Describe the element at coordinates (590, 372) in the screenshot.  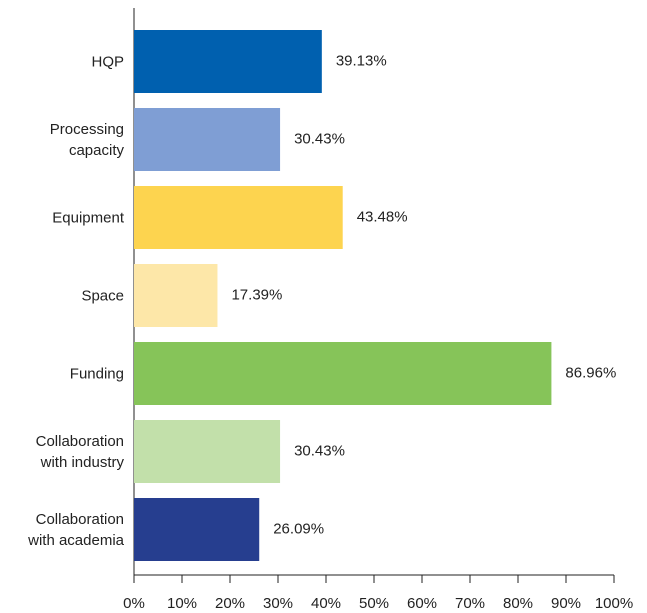
I see `value-label: 86.96%` at that location.